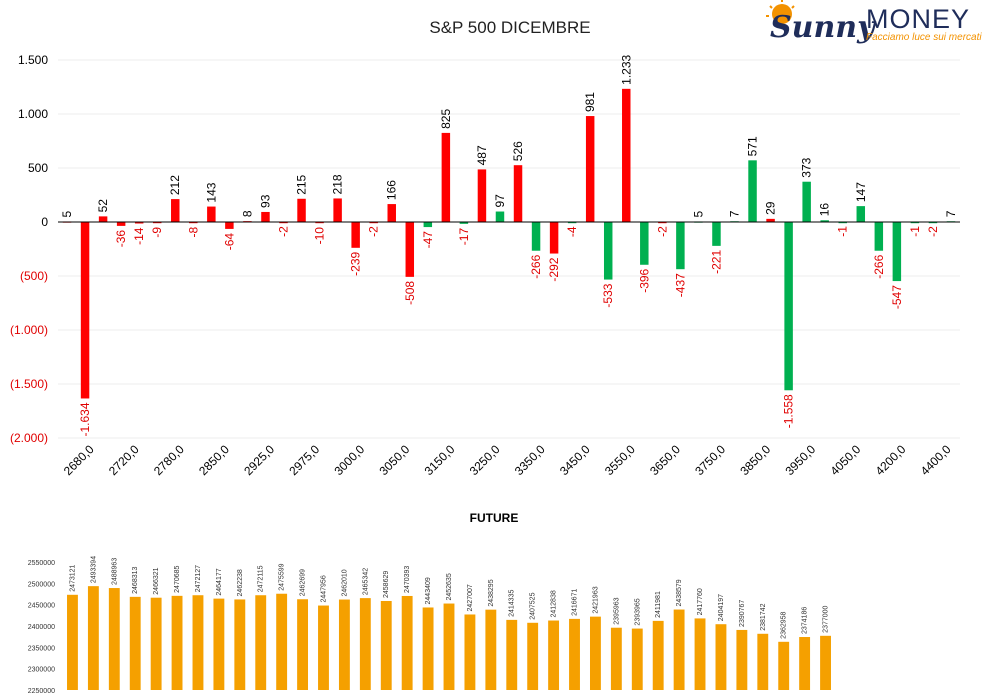 Image resolution: width=1003 pixels, height=698 pixels. What do you see at coordinates (33, 114) in the screenshot?
I see `y-tick-label: 1.000` at bounding box center [33, 114].